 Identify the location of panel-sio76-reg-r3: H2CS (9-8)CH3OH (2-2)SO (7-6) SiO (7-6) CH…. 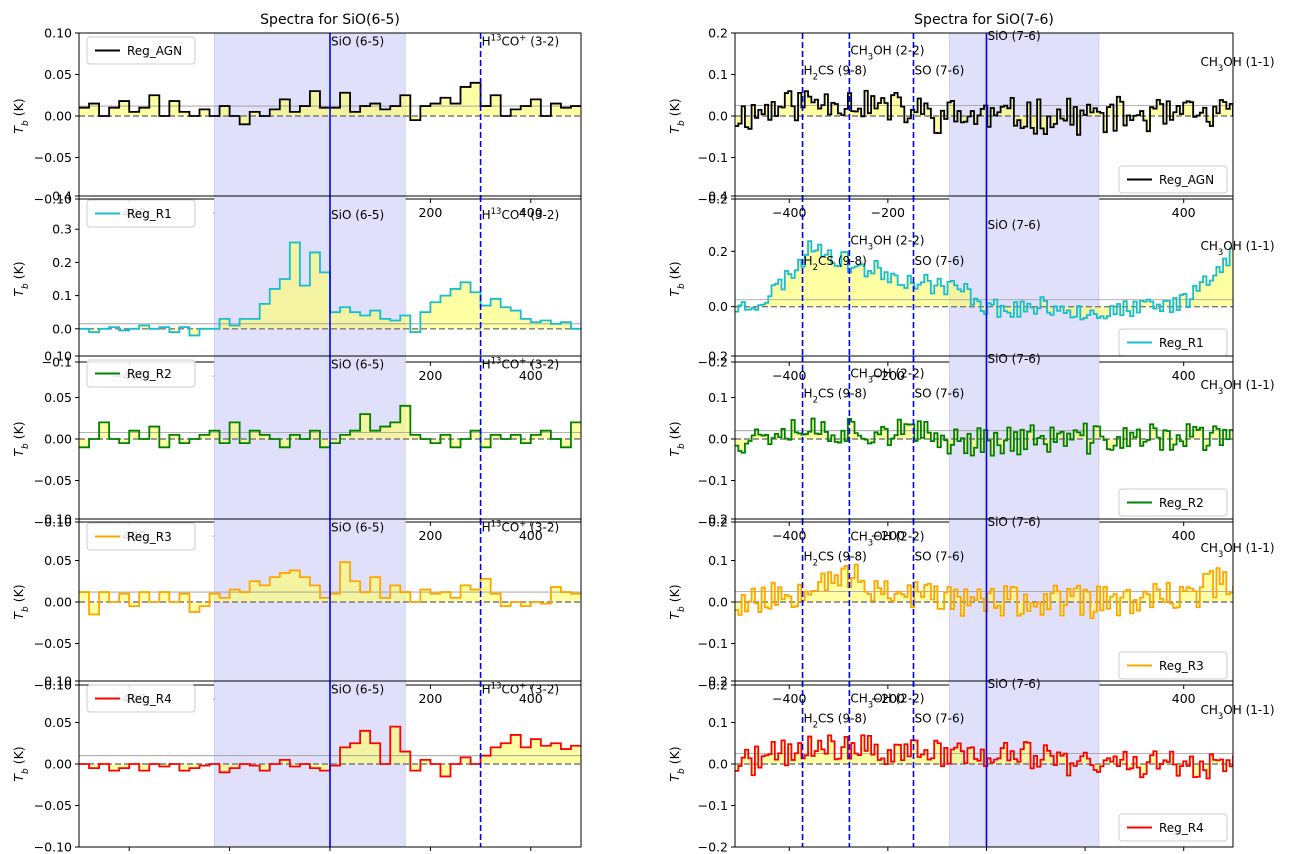
(971, 609).